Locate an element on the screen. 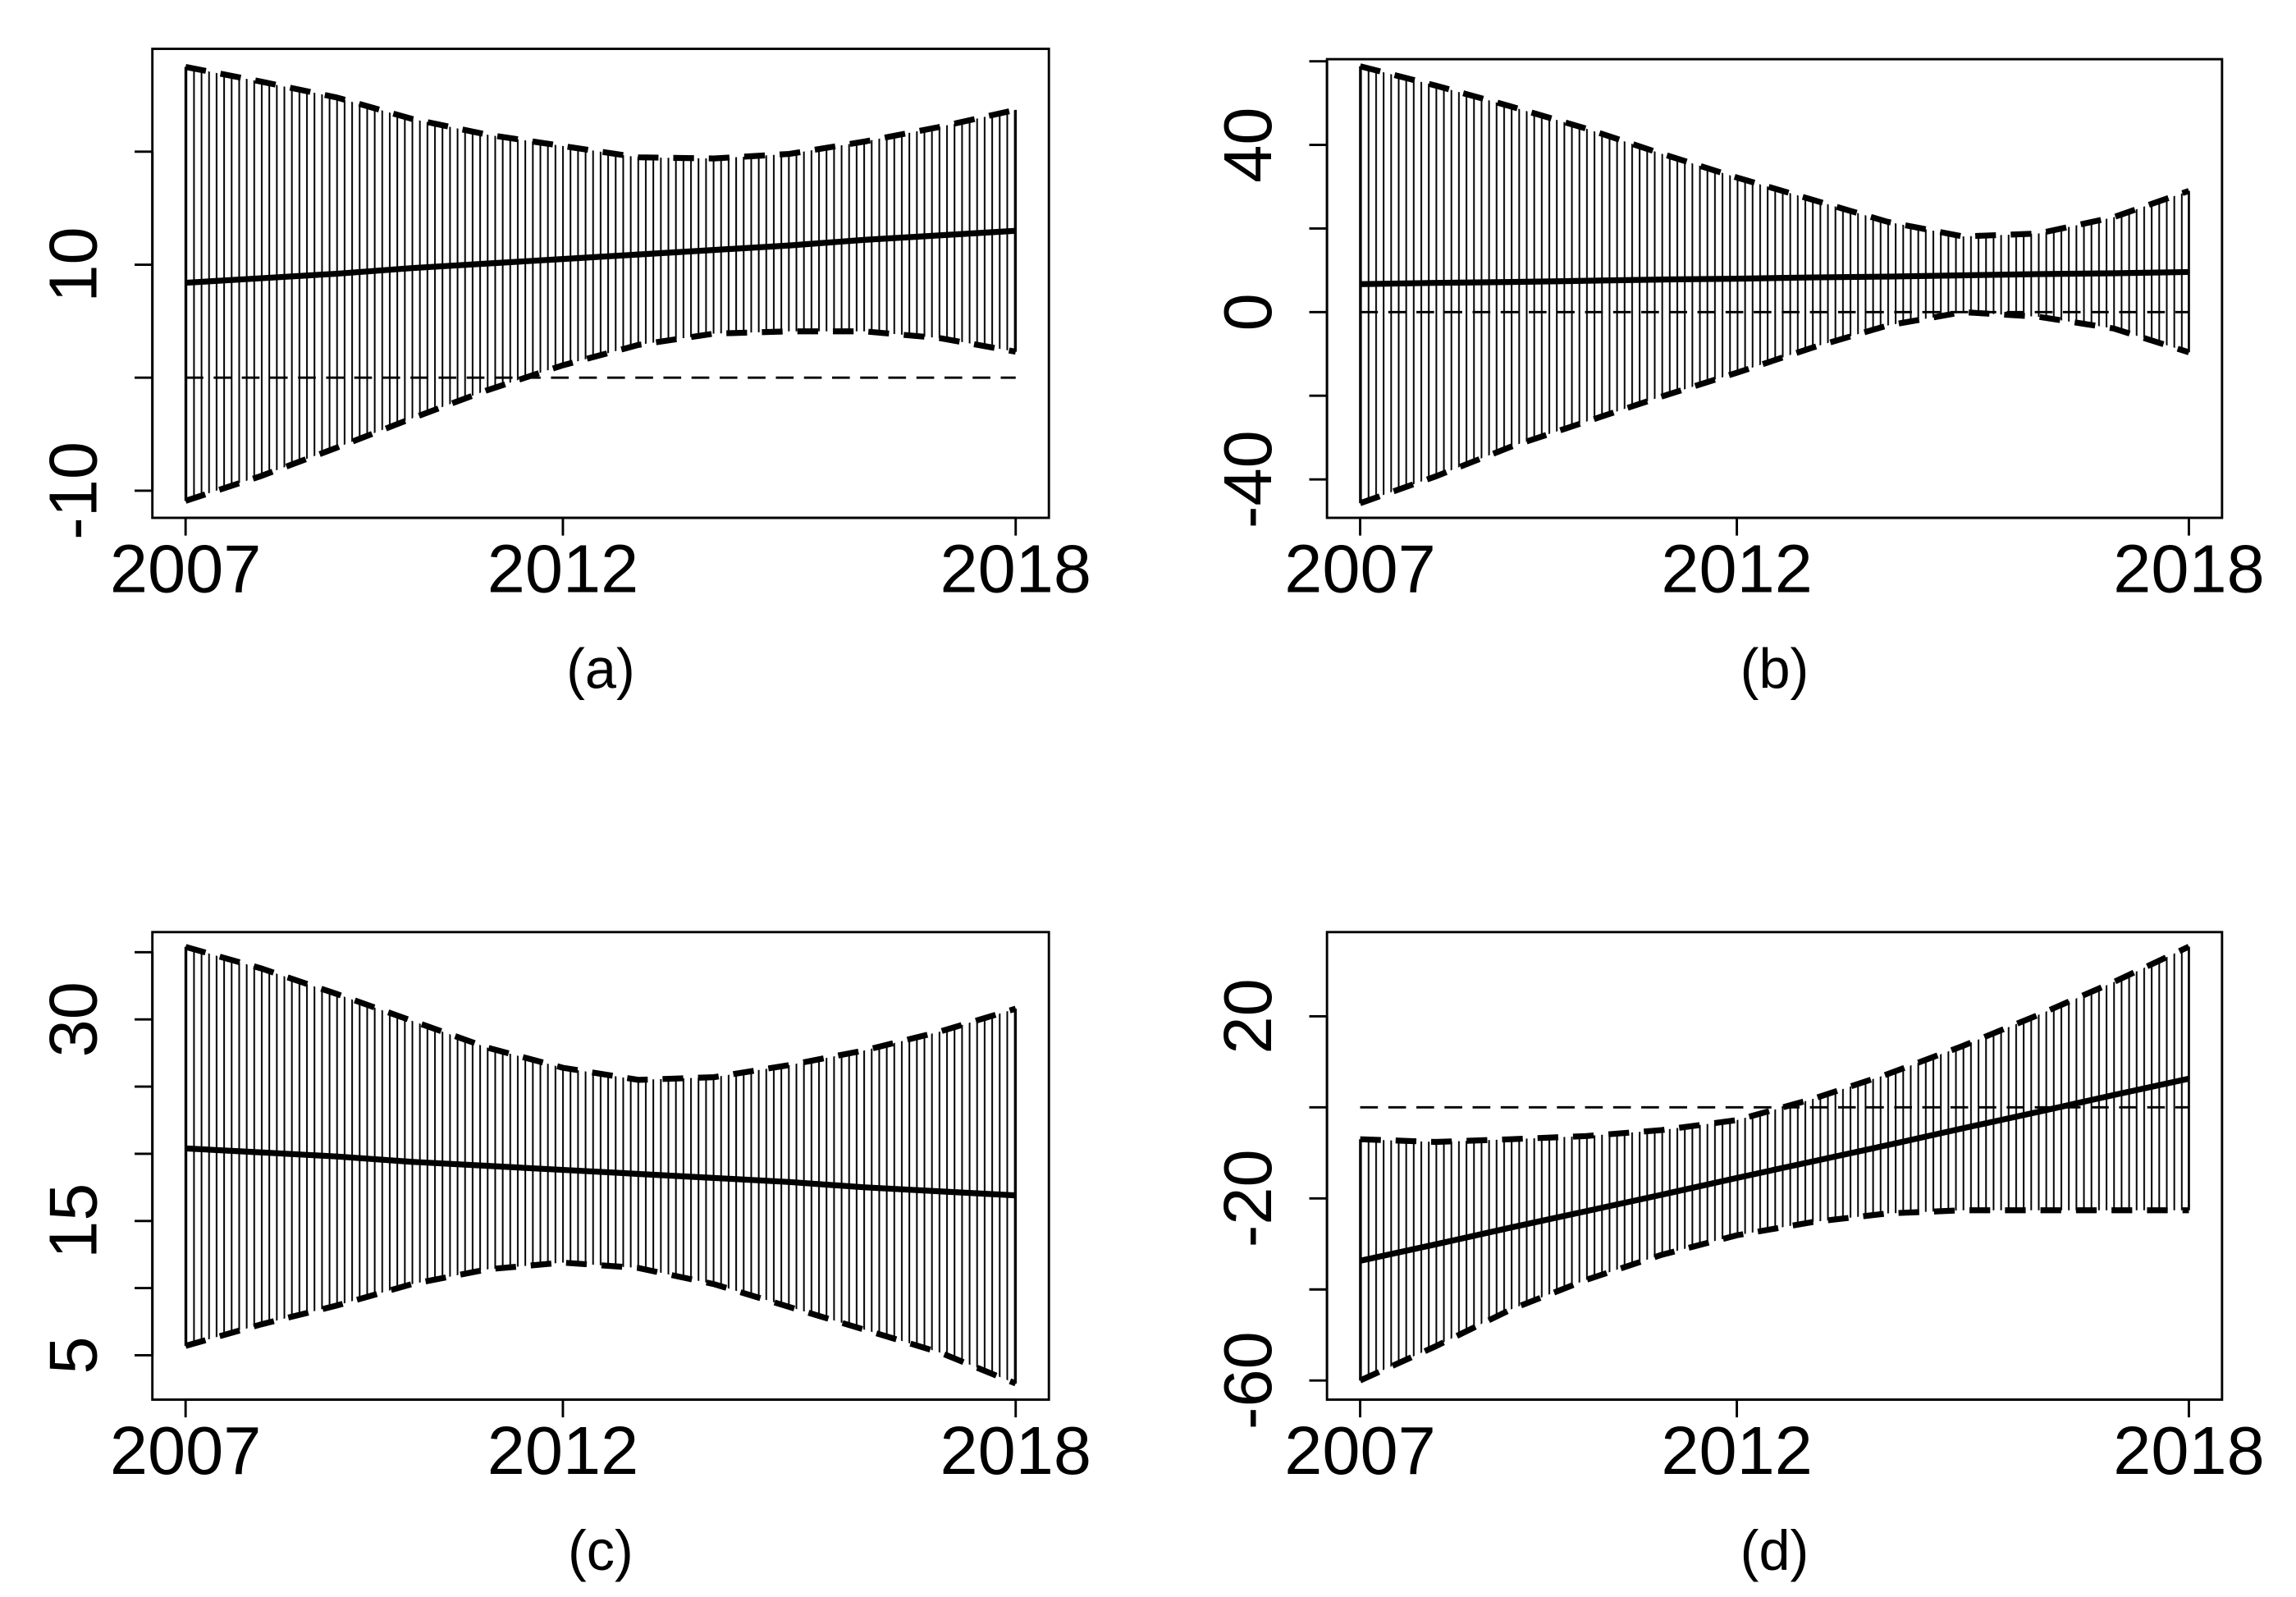  y-tick-label: 40 is located at coordinates (1248, 144).